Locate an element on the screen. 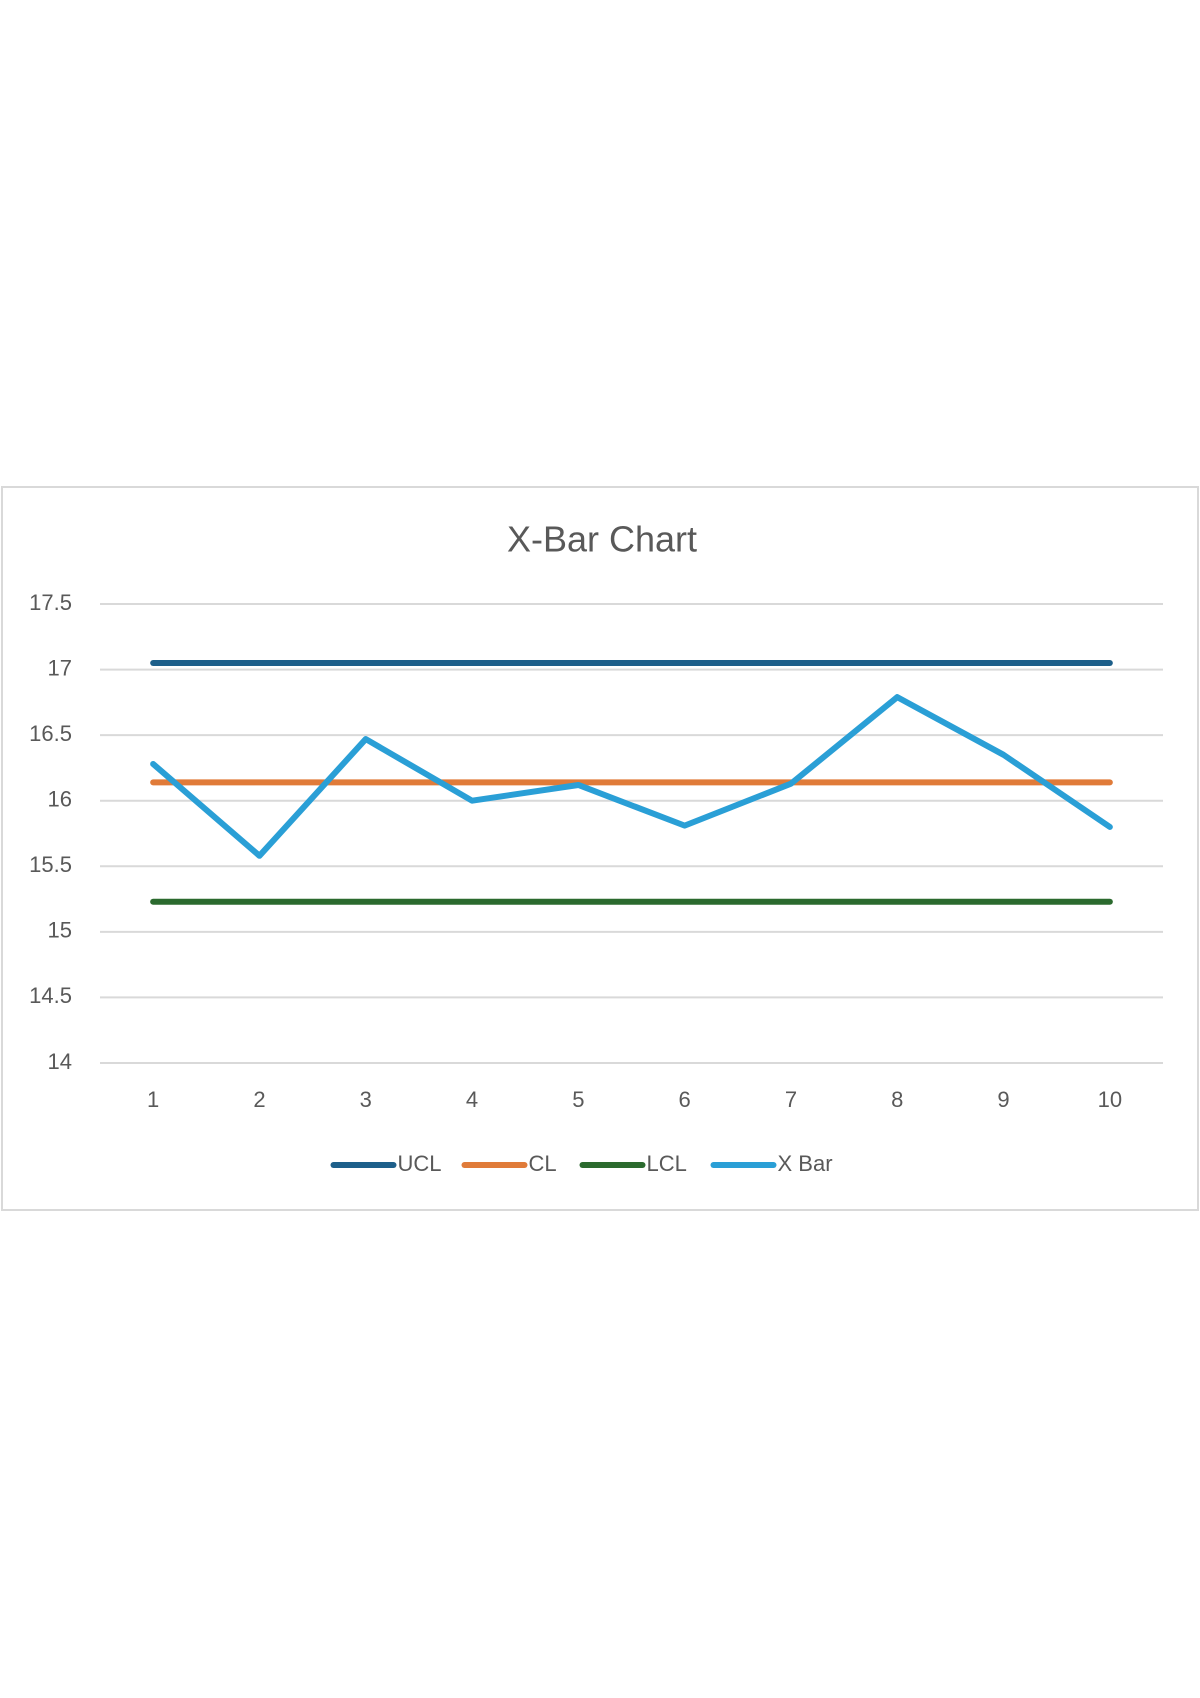 This screenshot has height=1698, width=1200. x-tick-label: 2 is located at coordinates (259, 1099).